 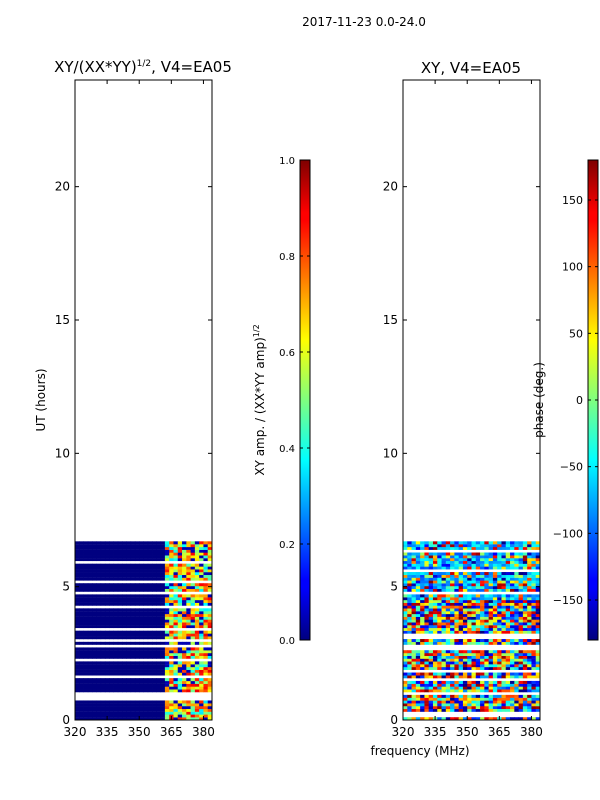 What do you see at coordinates (435, 732) in the screenshot?
I see `x-tick-label: 335` at bounding box center [435, 732].